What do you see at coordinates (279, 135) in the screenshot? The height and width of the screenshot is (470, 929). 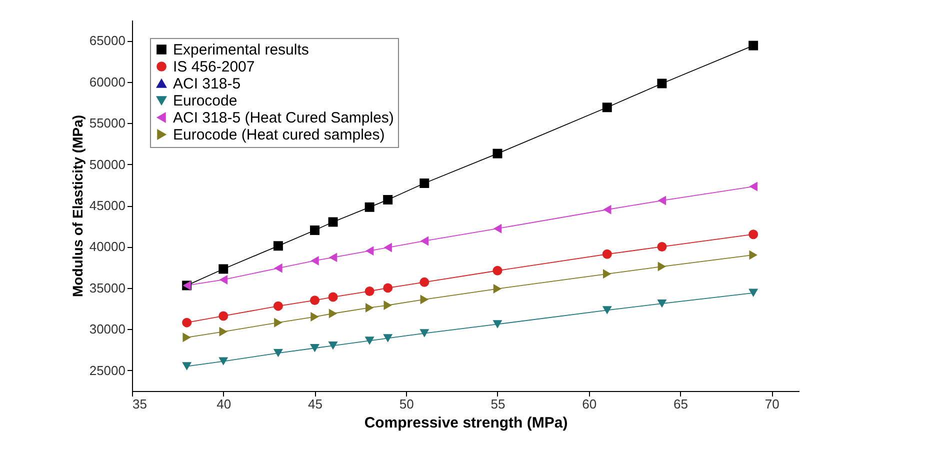 I see `legend-label: Eurocode (Heat cured samples)` at bounding box center [279, 135].